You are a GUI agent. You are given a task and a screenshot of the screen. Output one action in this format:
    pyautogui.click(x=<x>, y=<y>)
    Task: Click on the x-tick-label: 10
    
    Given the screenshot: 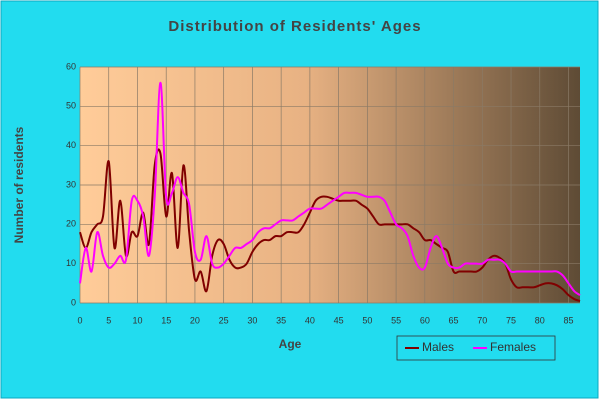 What is the action you would take?
    pyautogui.click(x=137, y=320)
    